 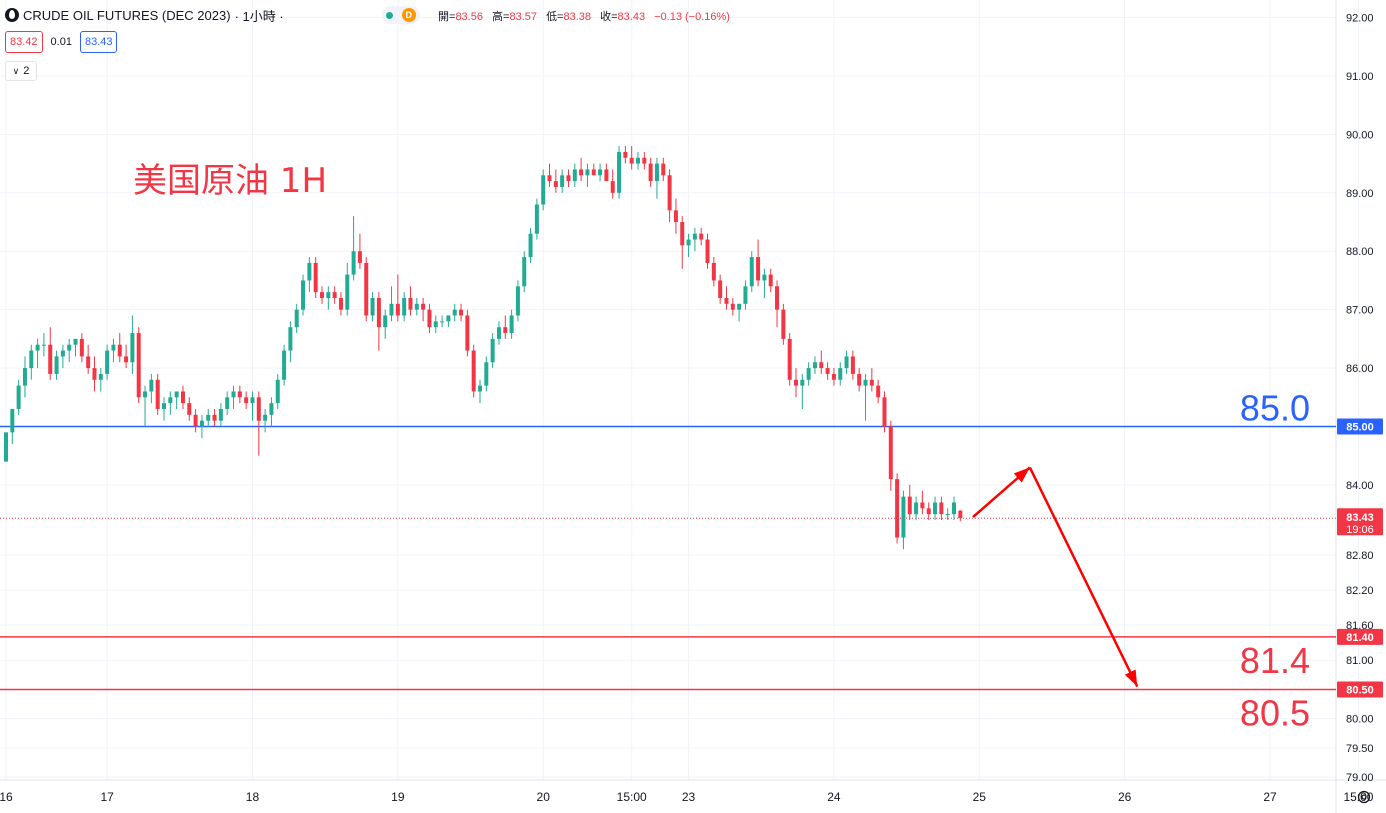 What do you see at coordinates (1270, 797) in the screenshot?
I see `x-tick-label: 27` at bounding box center [1270, 797].